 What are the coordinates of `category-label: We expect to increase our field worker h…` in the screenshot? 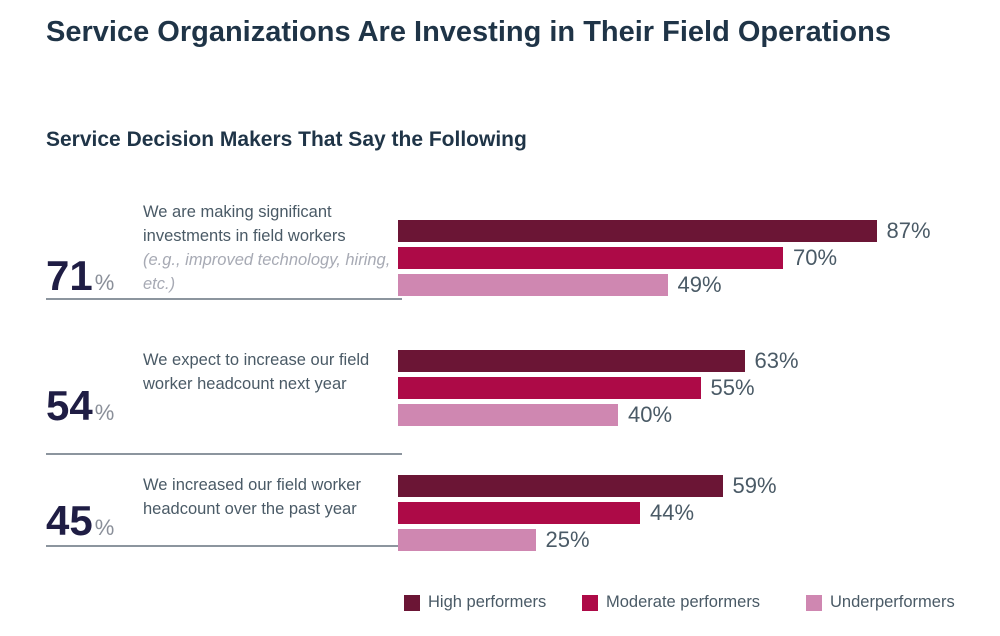 It's located at (268, 372).